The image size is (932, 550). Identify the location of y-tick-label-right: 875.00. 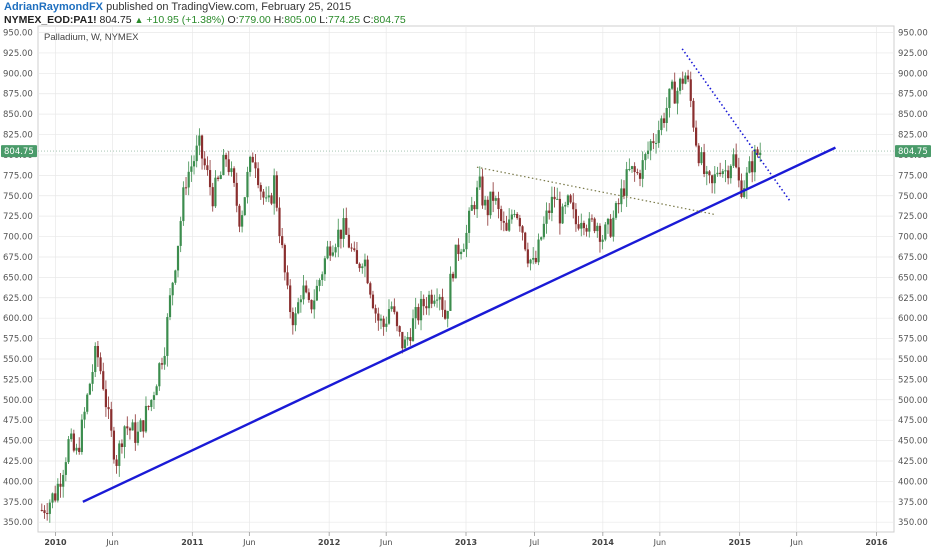
(913, 95).